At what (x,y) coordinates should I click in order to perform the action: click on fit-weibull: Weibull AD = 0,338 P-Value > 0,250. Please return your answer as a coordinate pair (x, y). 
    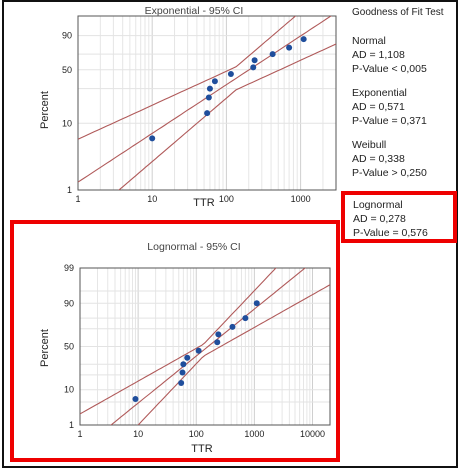
    Looking at the image, I should click on (404, 159).